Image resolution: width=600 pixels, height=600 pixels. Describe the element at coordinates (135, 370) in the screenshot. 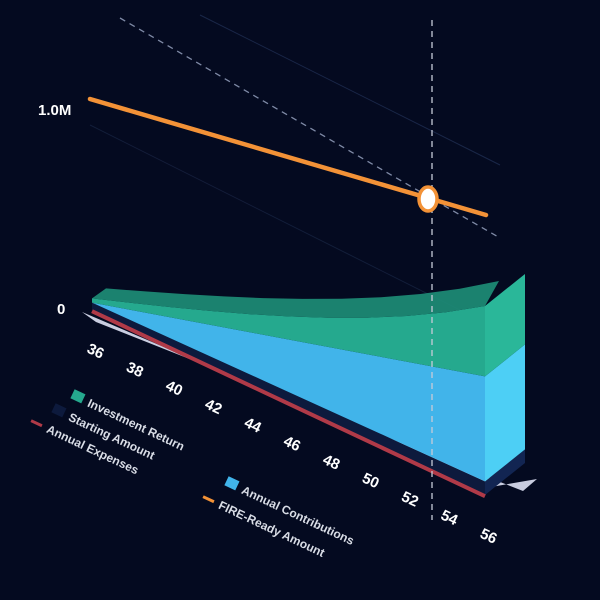

I see `x-tick-label: 38` at that location.